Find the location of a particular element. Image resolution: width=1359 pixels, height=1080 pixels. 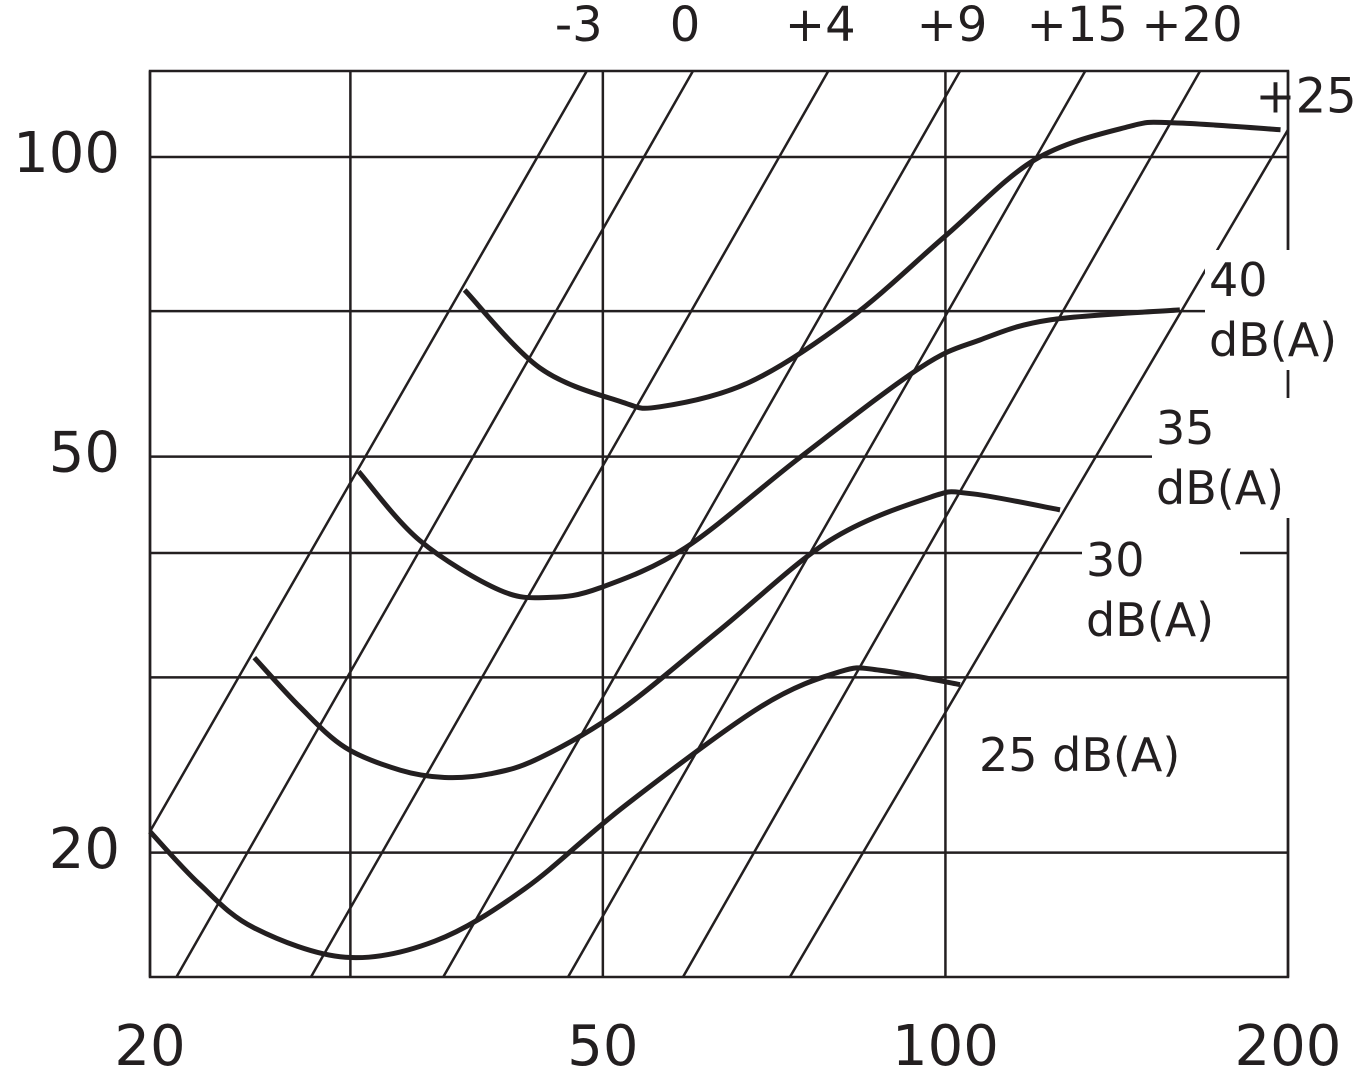

reference-label: 0 is located at coordinates (685, 26).